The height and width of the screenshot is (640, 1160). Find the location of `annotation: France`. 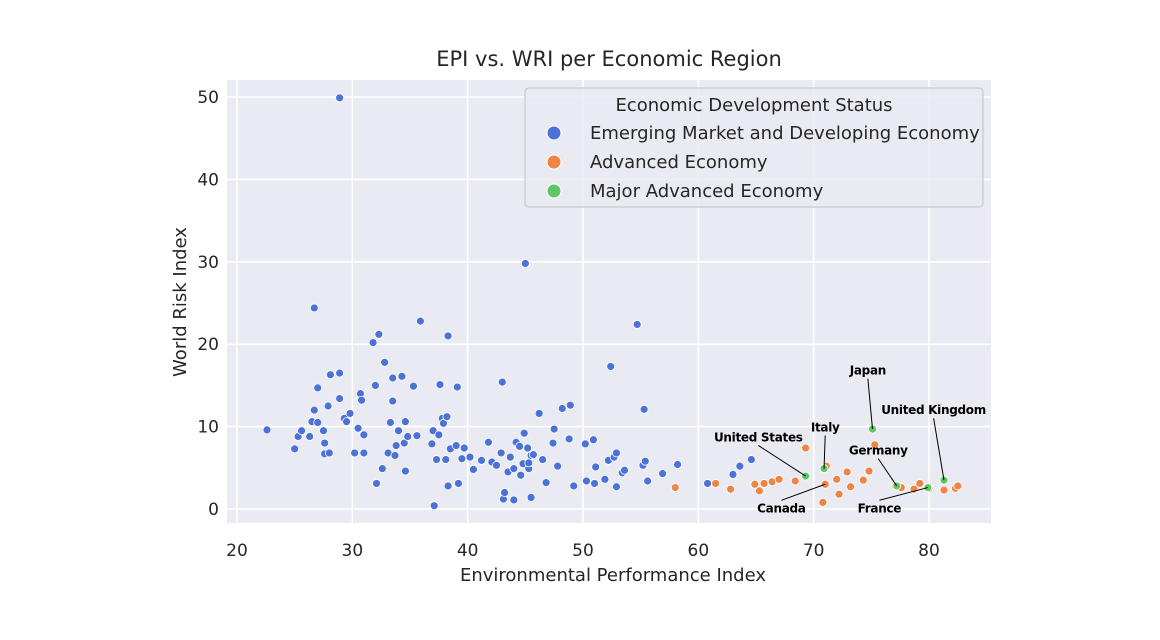

annotation: France is located at coordinates (893, 501).